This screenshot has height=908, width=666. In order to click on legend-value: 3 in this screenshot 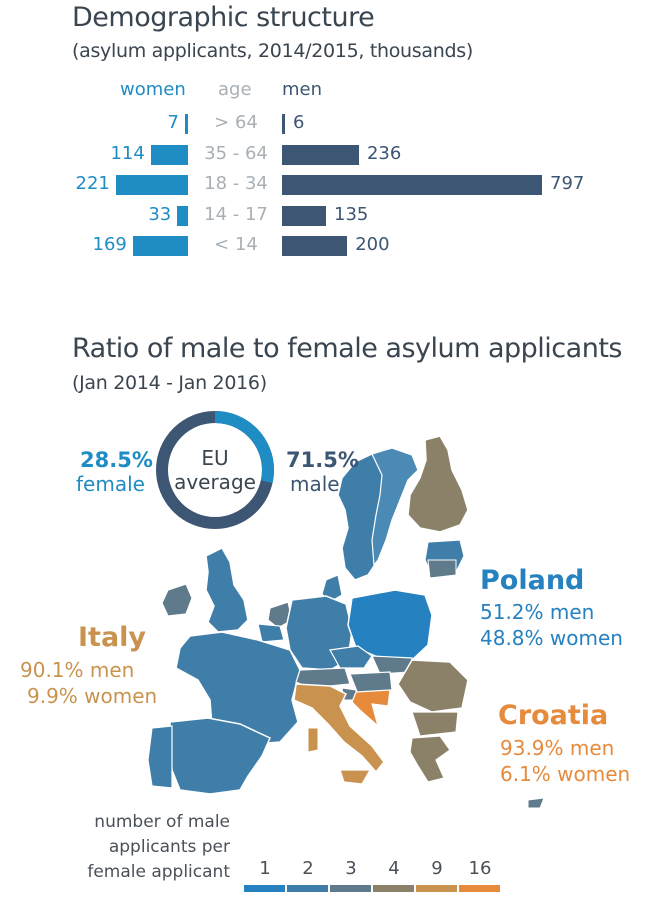, I will do `click(351, 868)`.